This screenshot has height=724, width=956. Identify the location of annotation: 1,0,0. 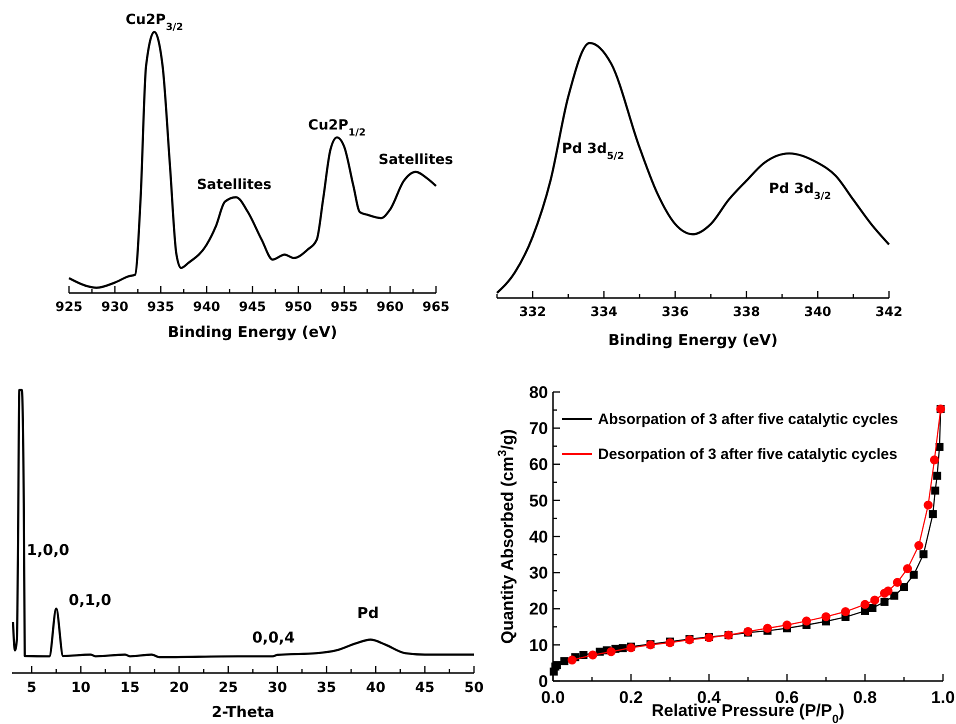
(48, 550).